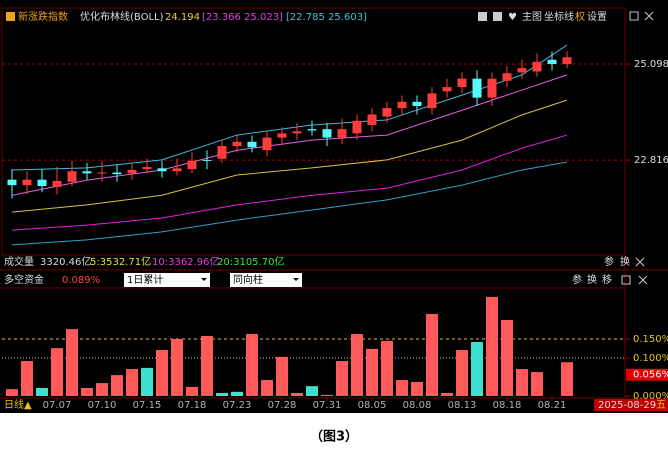  What do you see at coordinates (282, 405) in the screenshot?
I see `x-tick-label: 07.28` at bounding box center [282, 405].